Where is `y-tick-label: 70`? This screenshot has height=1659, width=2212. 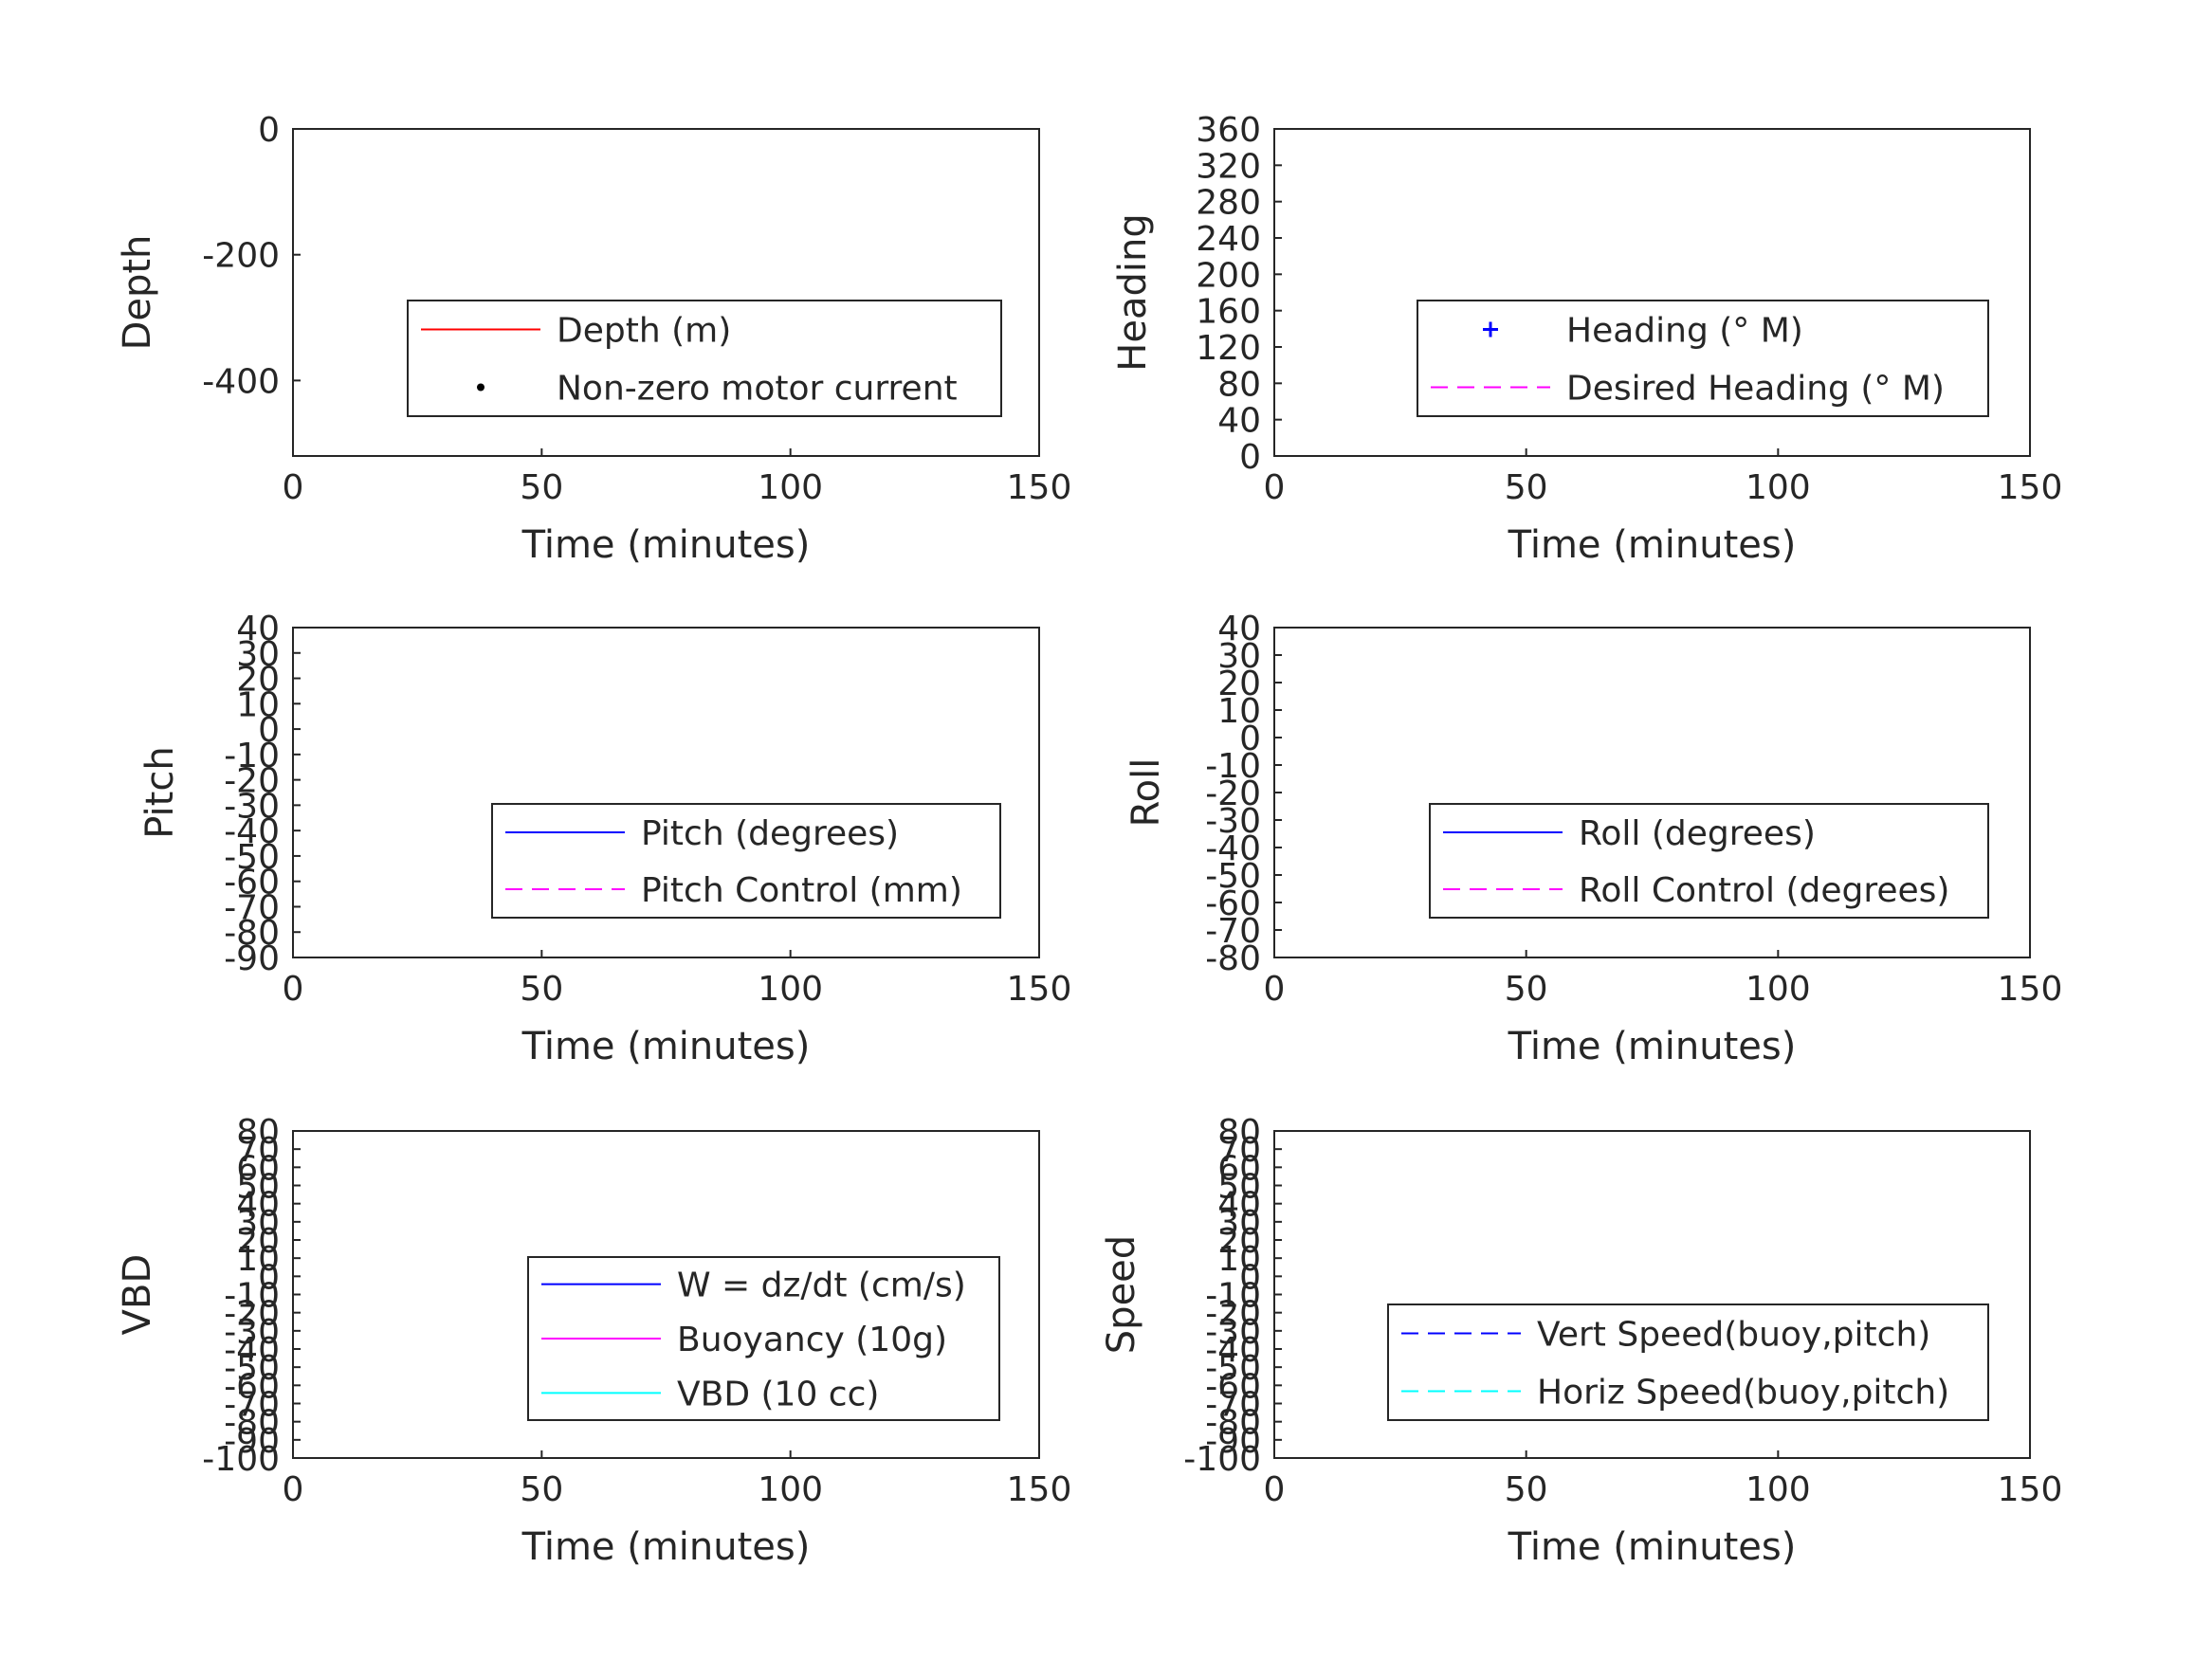 y-tick-label: 70 is located at coordinates (1239, 1150).